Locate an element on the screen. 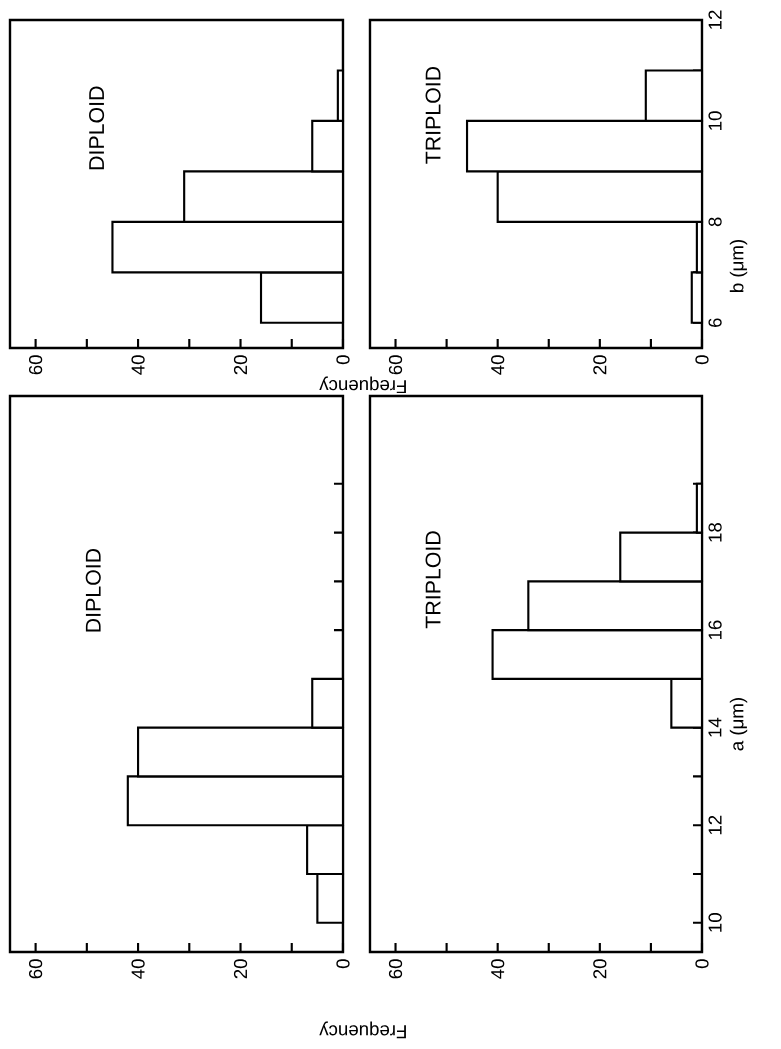  y-tick-label: 14 is located at coordinates (715, 727).